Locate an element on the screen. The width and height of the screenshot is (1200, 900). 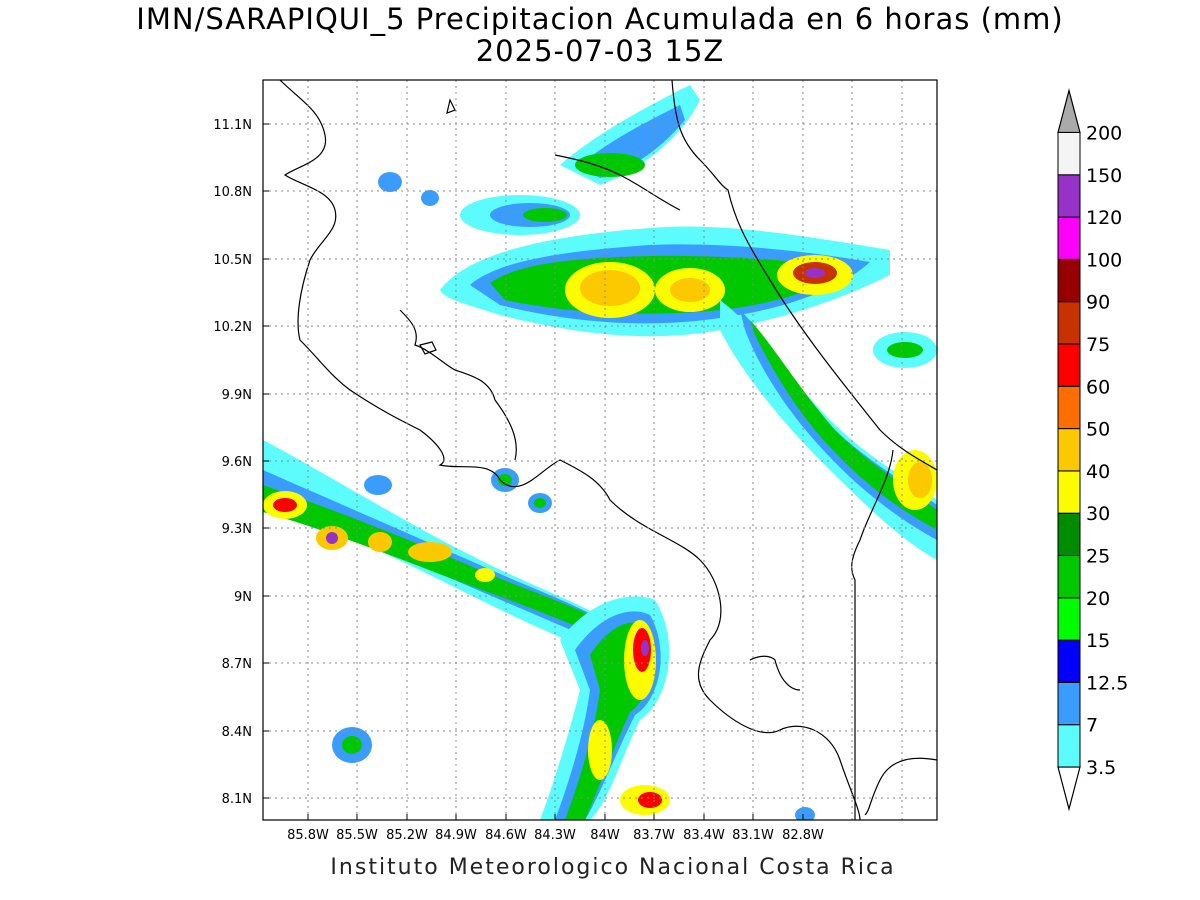
legend-level-label: 12.5 is located at coordinates (1107, 683).